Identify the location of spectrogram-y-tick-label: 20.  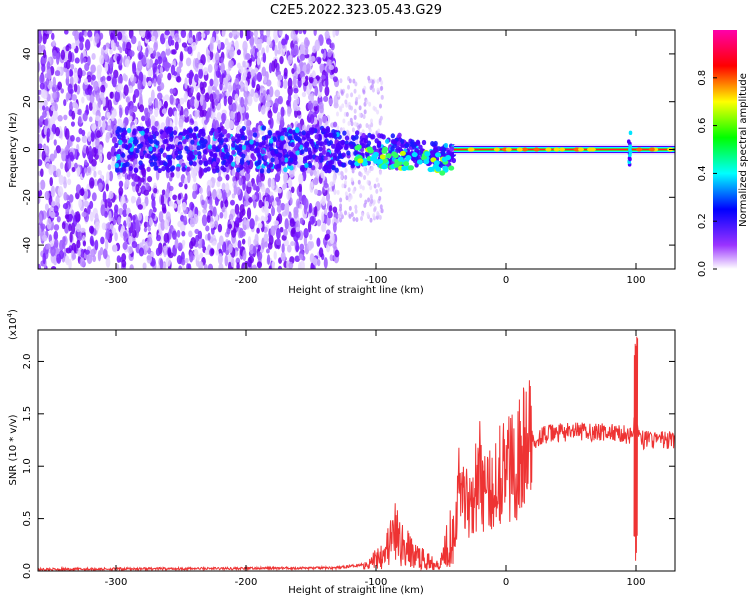
(27, 101).